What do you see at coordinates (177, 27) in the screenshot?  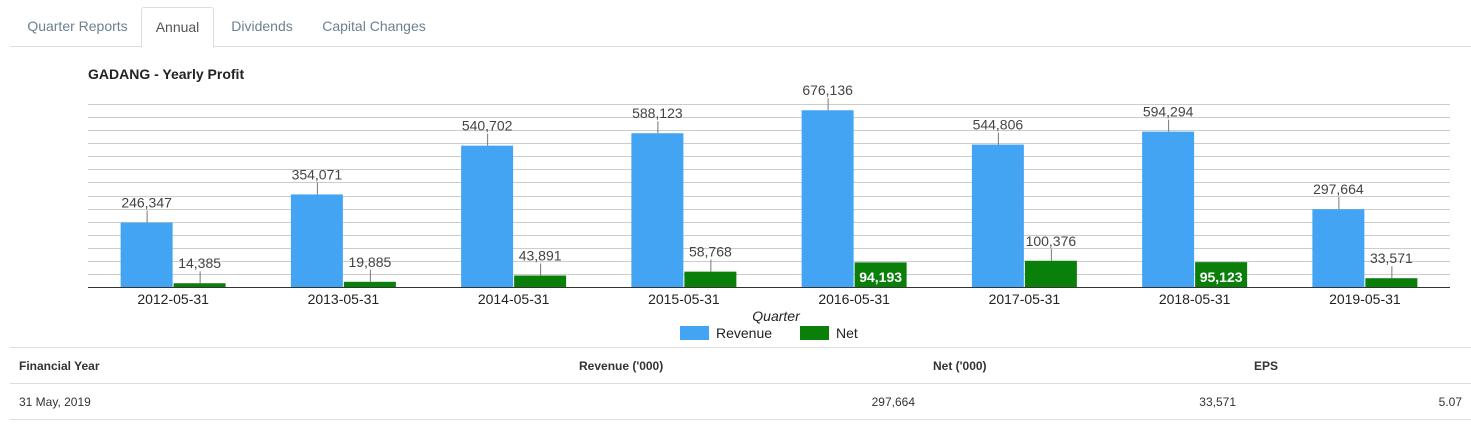 I see `tab-annual: Annual` at bounding box center [177, 27].